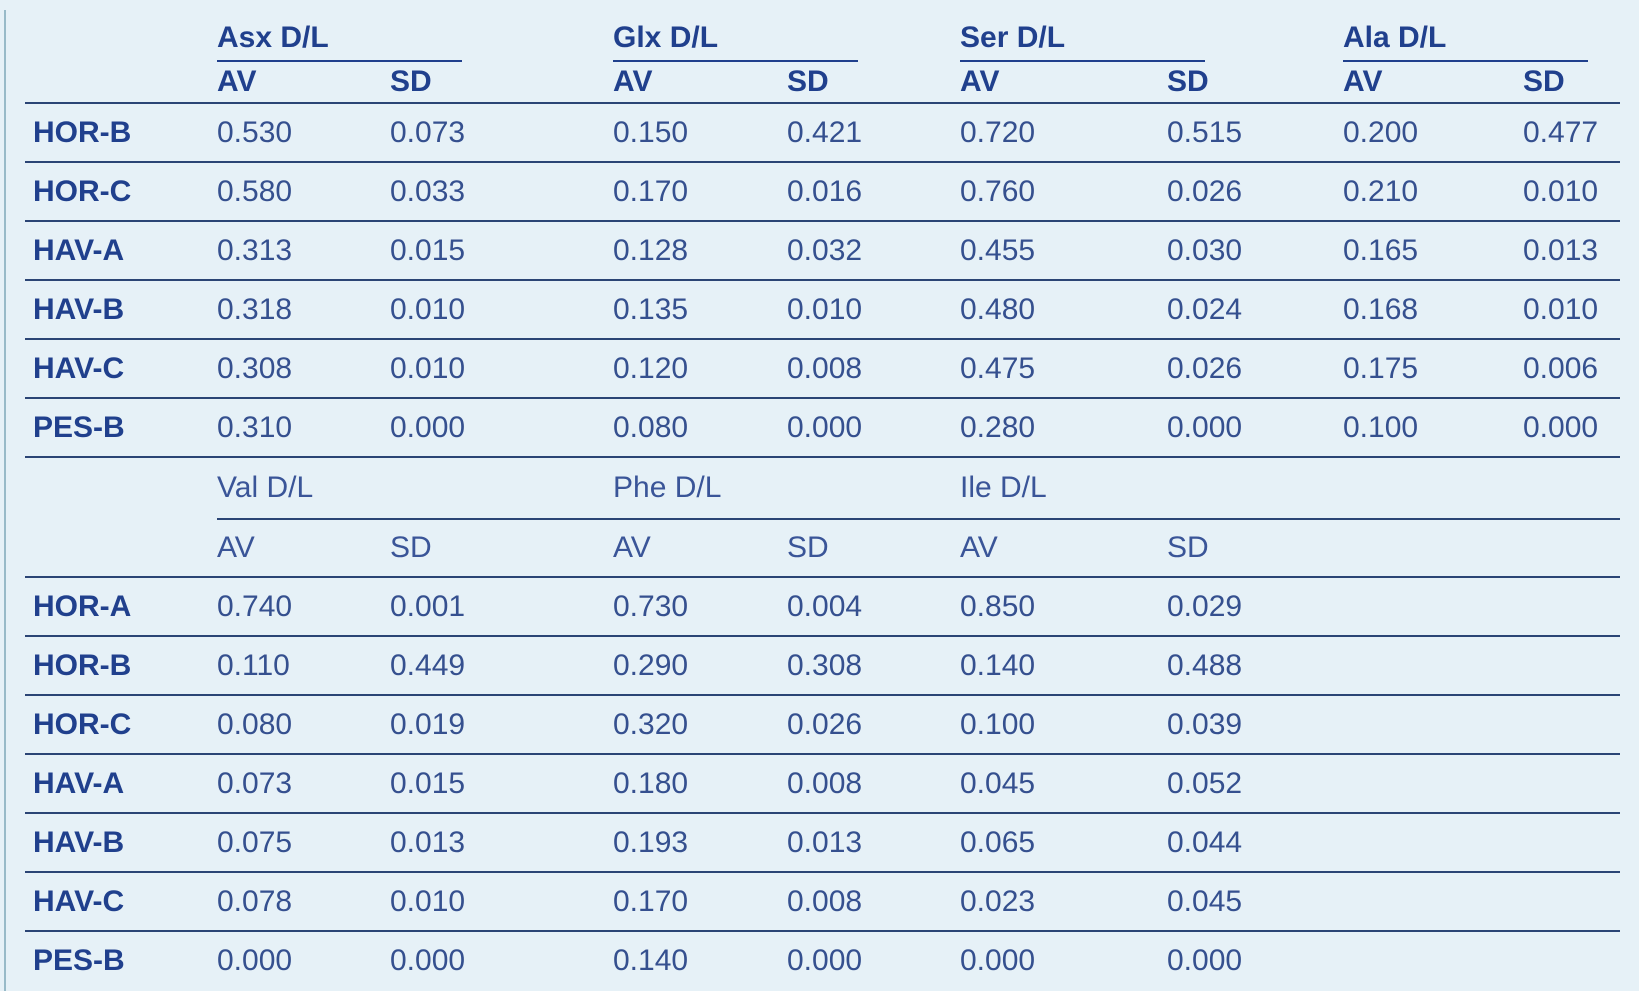 This screenshot has width=1639, height=991. Describe the element at coordinates (822, 665) in the screenshot. I see `table-row: HOR-B 0.110 0.449 0.290 0.308 0.140 0.488` at that location.